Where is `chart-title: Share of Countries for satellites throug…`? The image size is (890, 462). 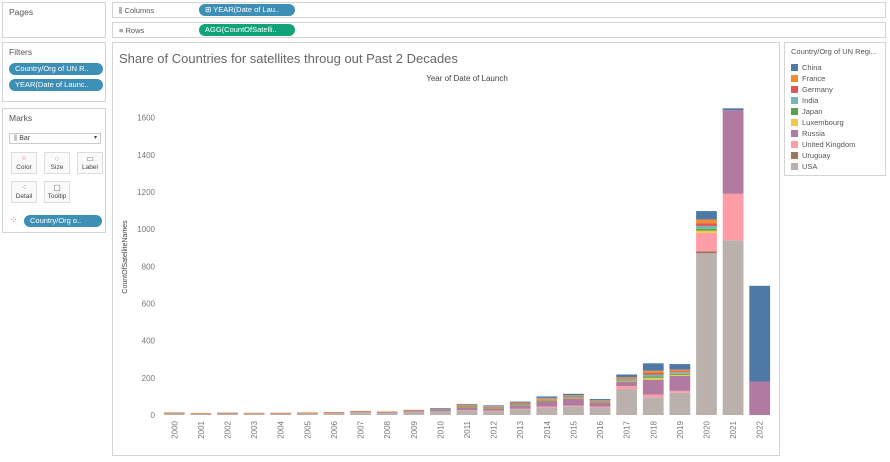
chart-title: Share of Countries for satellites throug… is located at coordinates (288, 58).